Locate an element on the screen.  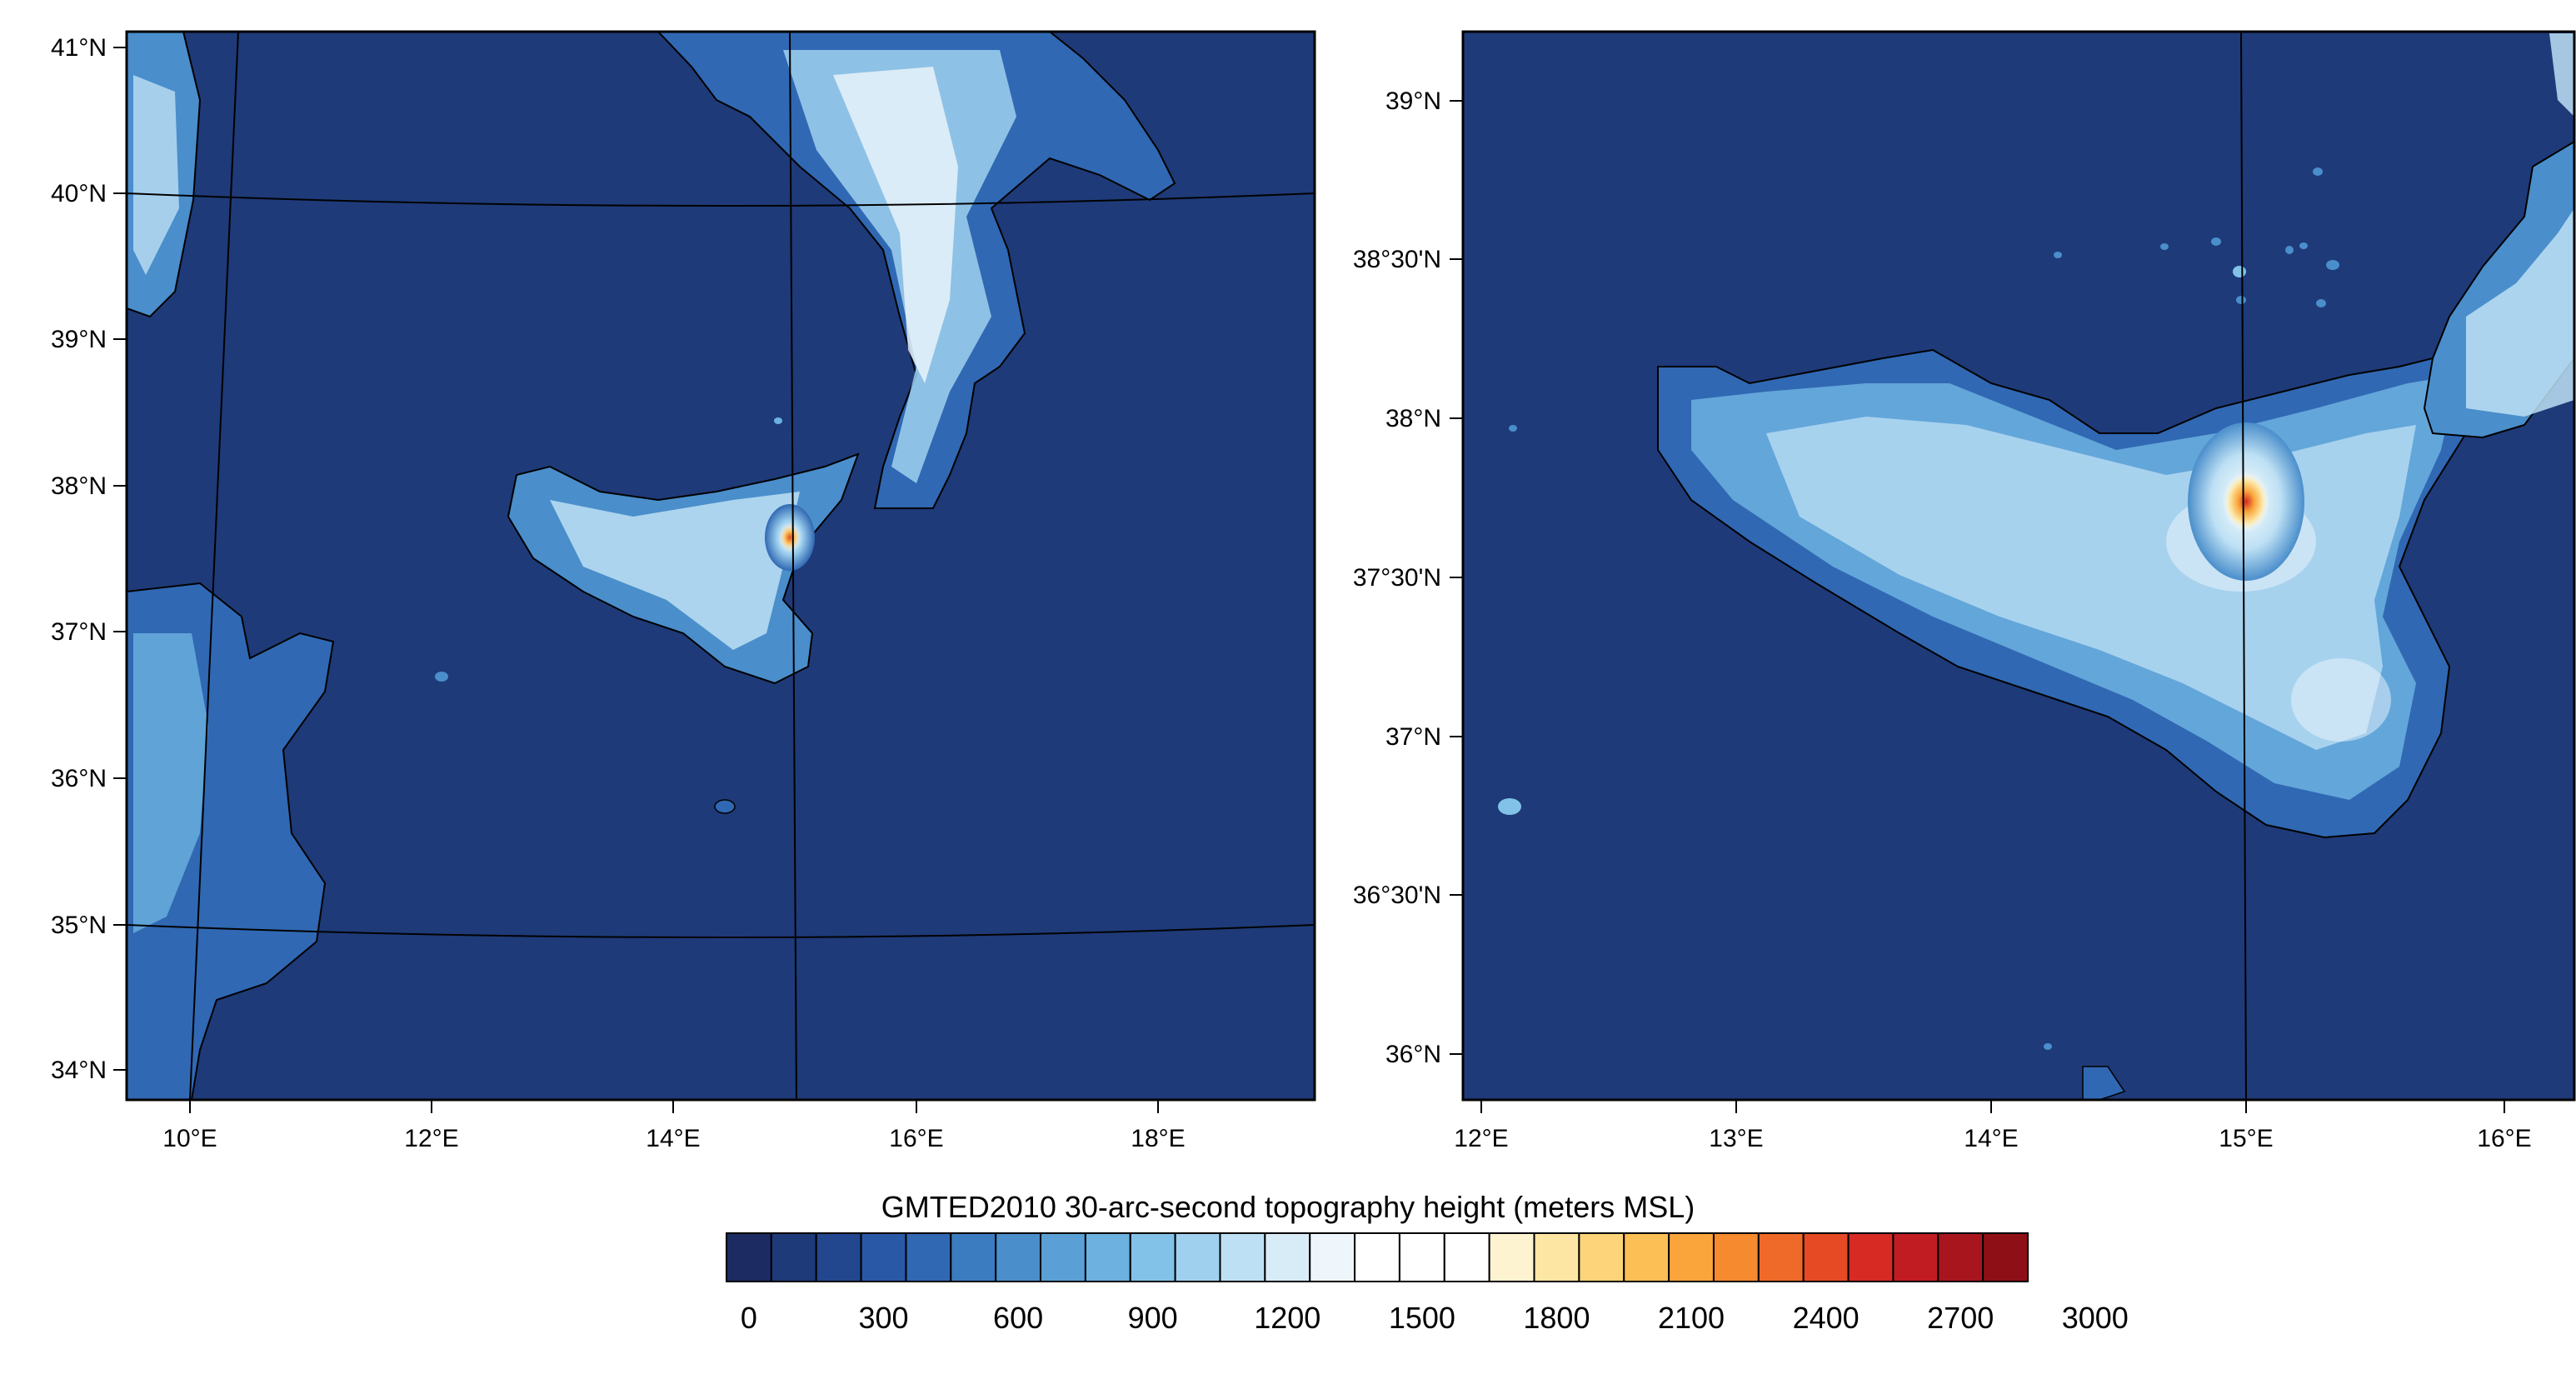
left-lon-ticks is located at coordinates (674, 1106).